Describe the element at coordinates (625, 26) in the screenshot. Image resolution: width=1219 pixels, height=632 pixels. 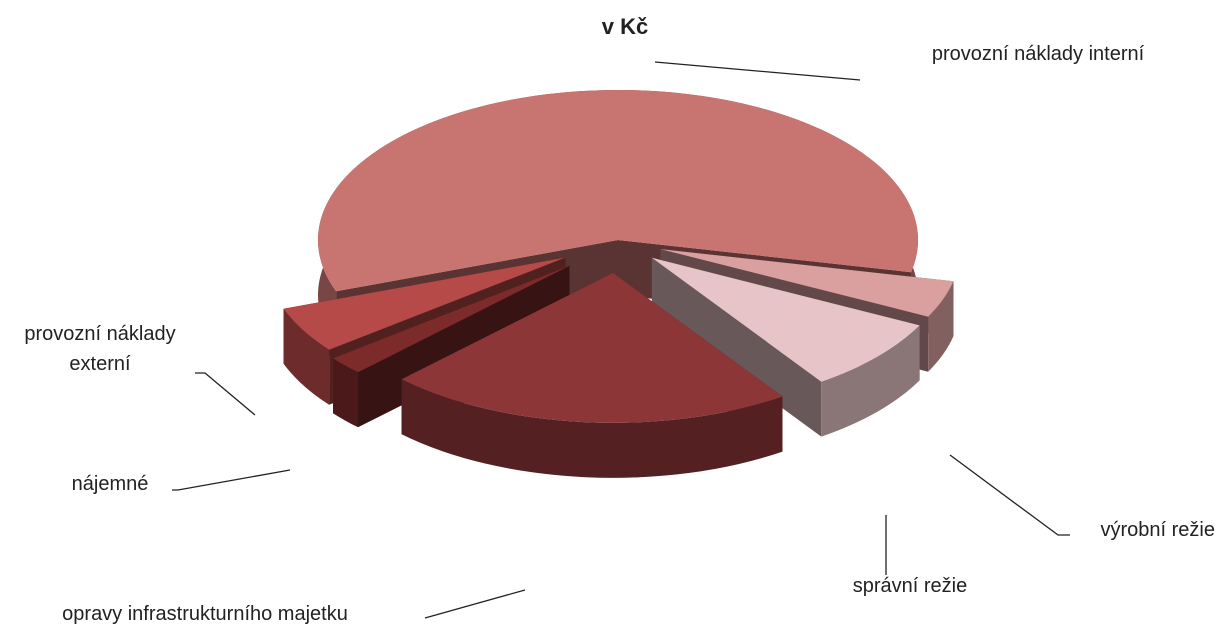
I see `chart-title: v Kč` at that location.